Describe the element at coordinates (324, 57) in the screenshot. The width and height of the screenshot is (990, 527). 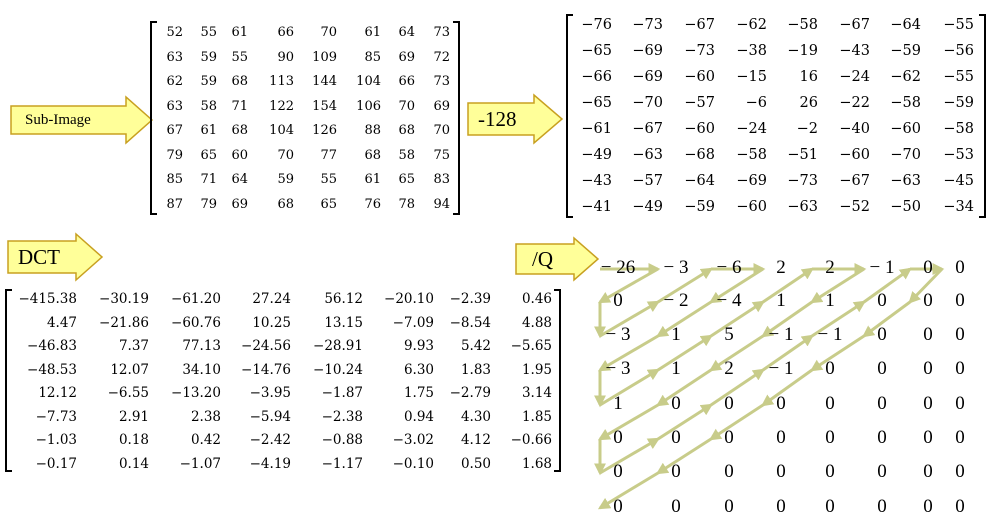
I see `matrix-cell: 109` at that location.